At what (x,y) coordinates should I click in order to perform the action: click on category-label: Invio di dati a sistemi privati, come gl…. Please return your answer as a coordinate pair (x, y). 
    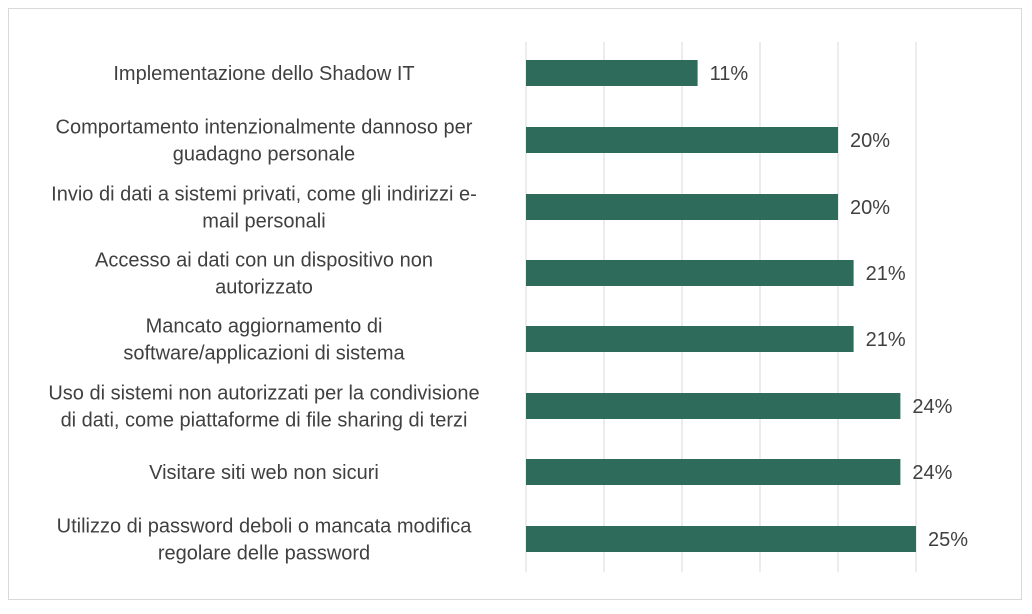
    Looking at the image, I should click on (264, 208).